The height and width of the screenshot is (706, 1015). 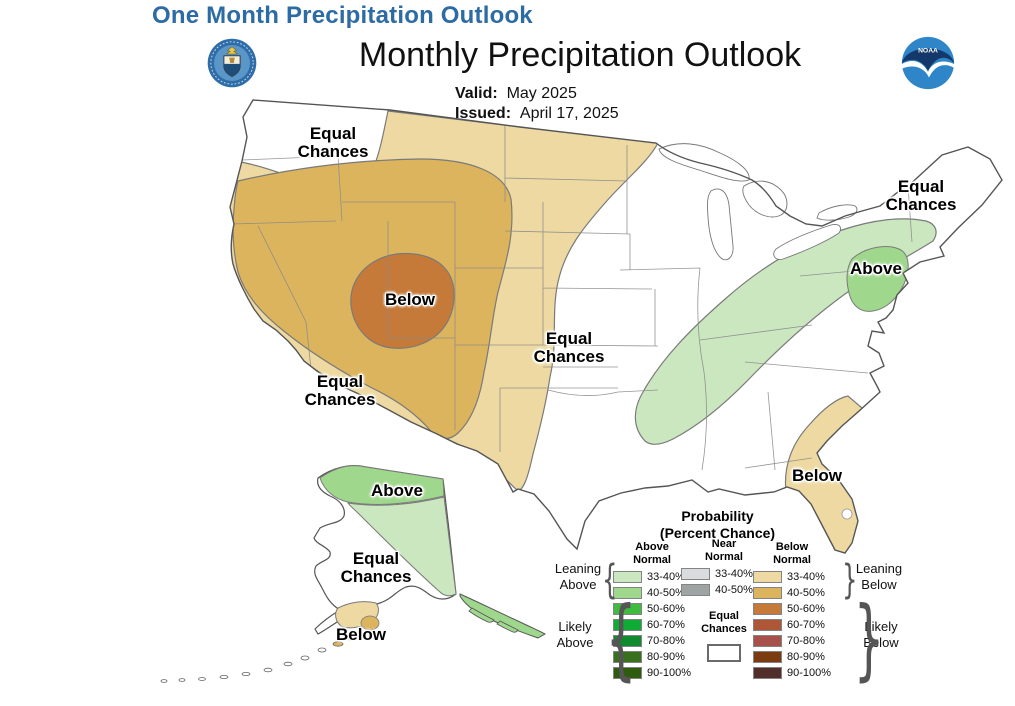 I want to click on map-label-above-east: Above, so click(x=876, y=269).